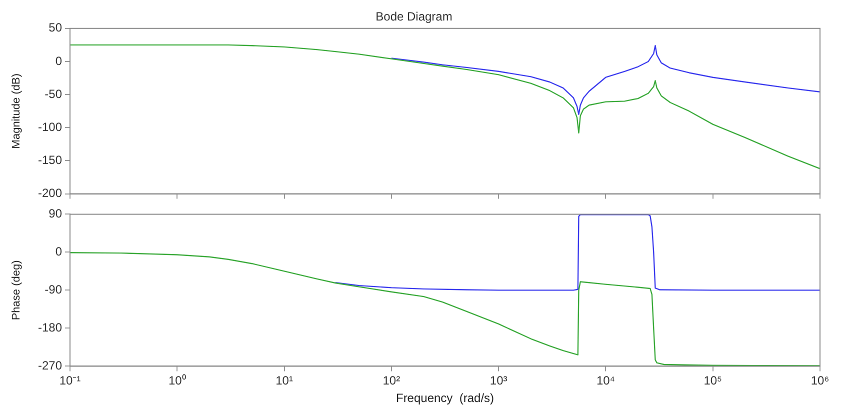  I want to click on x-axis-title: Frequency (rad/s), so click(445, 398).